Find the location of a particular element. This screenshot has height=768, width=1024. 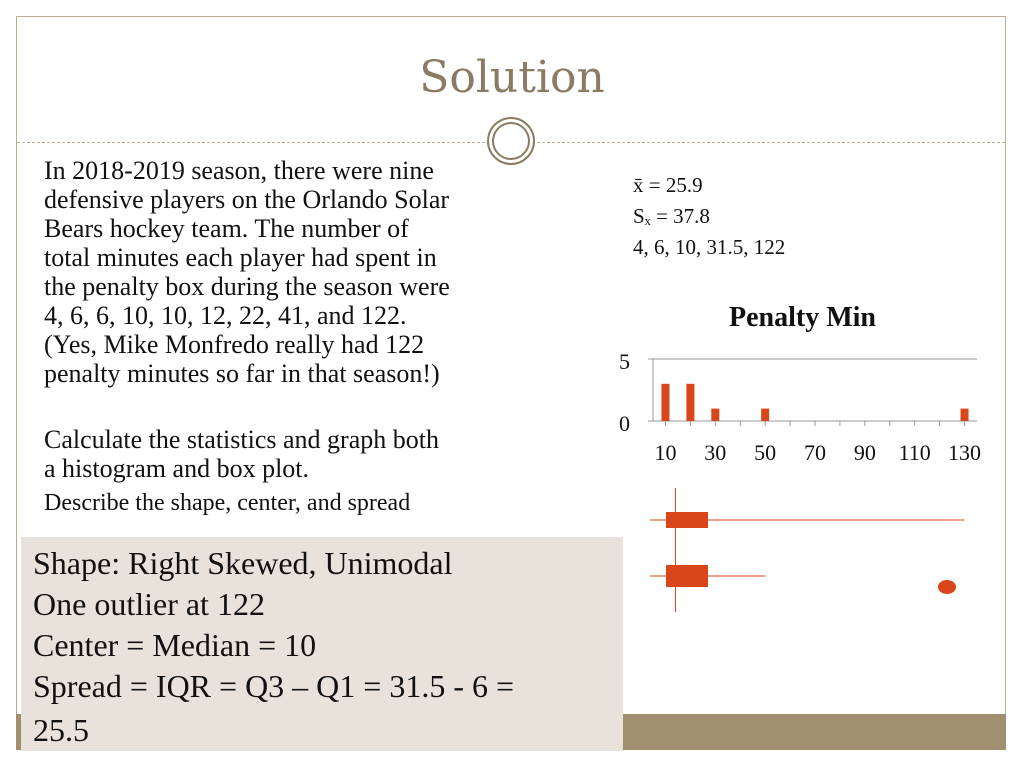

slide-title: Solution is located at coordinates (512, 77).